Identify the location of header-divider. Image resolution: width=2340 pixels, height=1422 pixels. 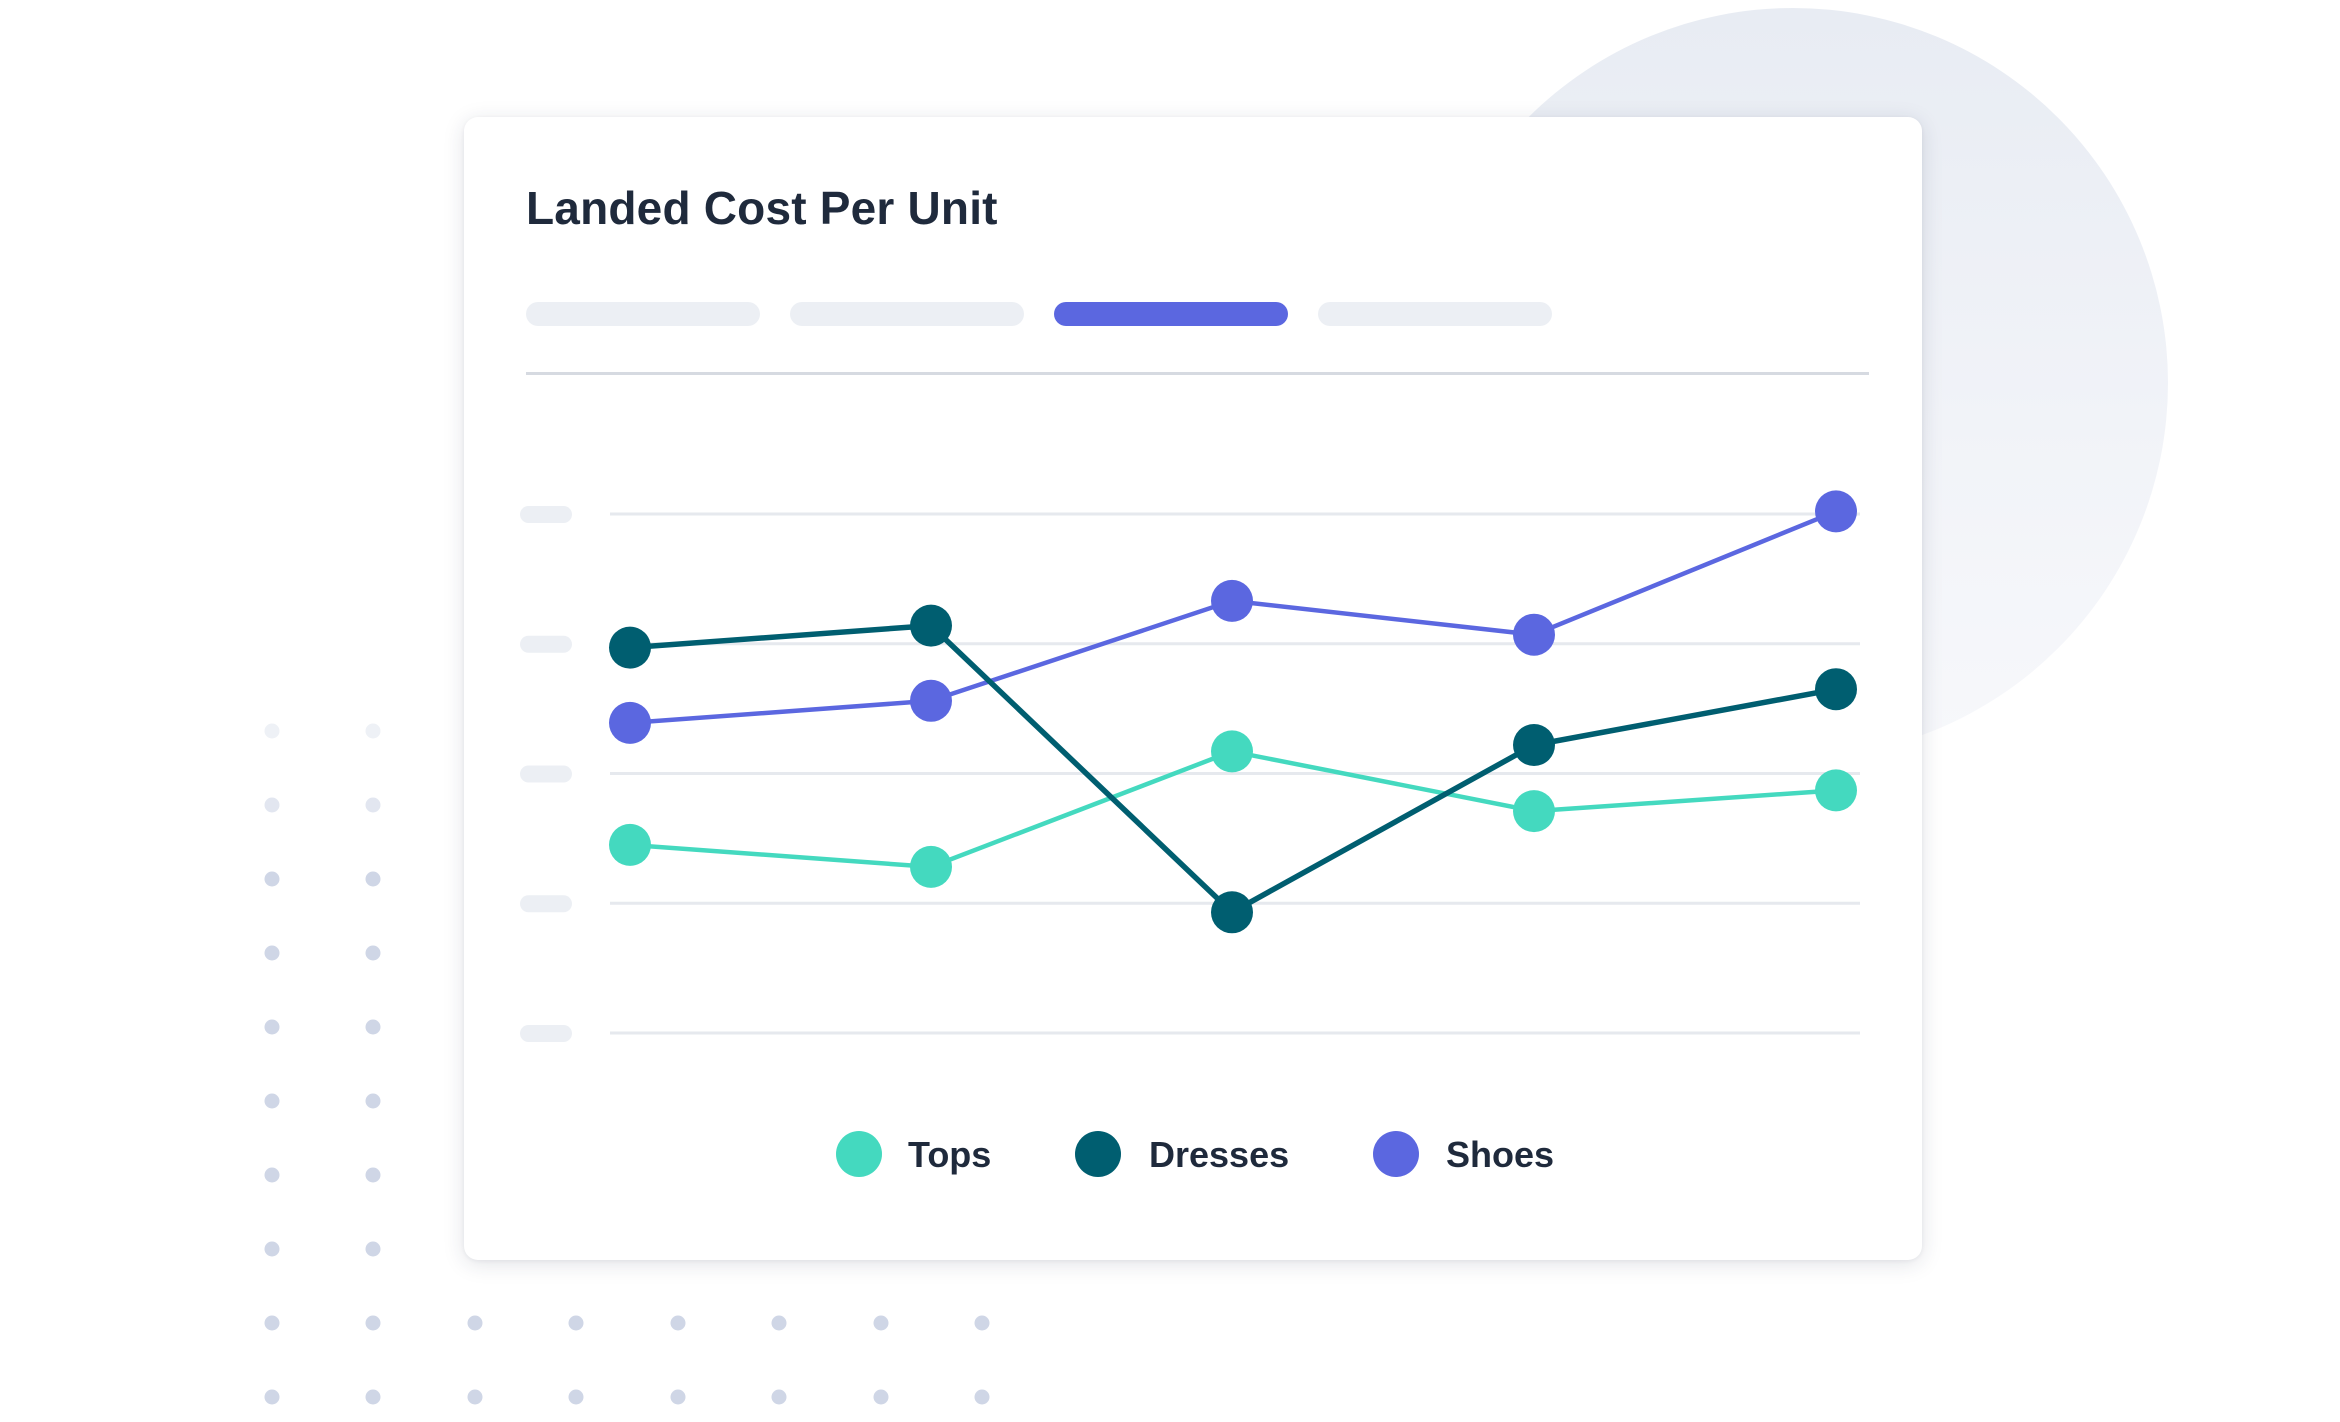
(1197, 373).